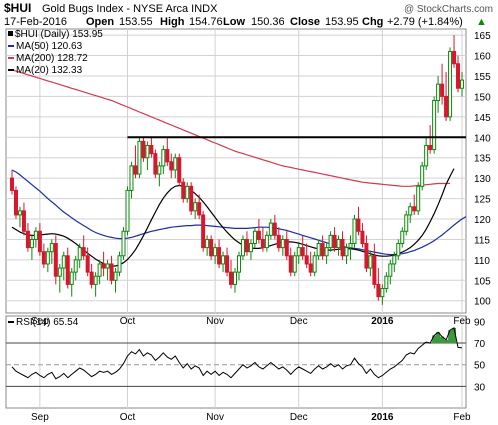 The image size is (498, 425). What do you see at coordinates (462, 321) in the screenshot?
I see `price-x-tick-label: Feb` at bounding box center [462, 321].